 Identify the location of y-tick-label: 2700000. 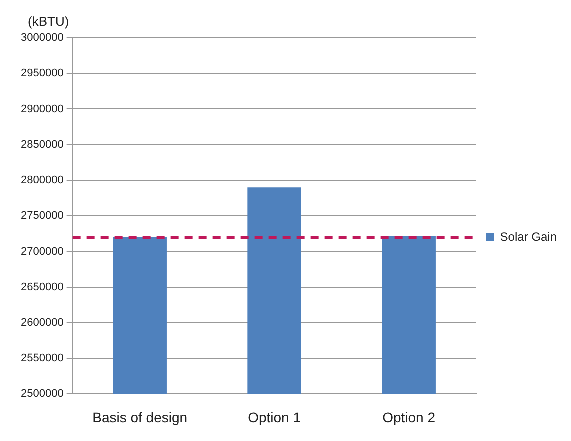
(42, 252).